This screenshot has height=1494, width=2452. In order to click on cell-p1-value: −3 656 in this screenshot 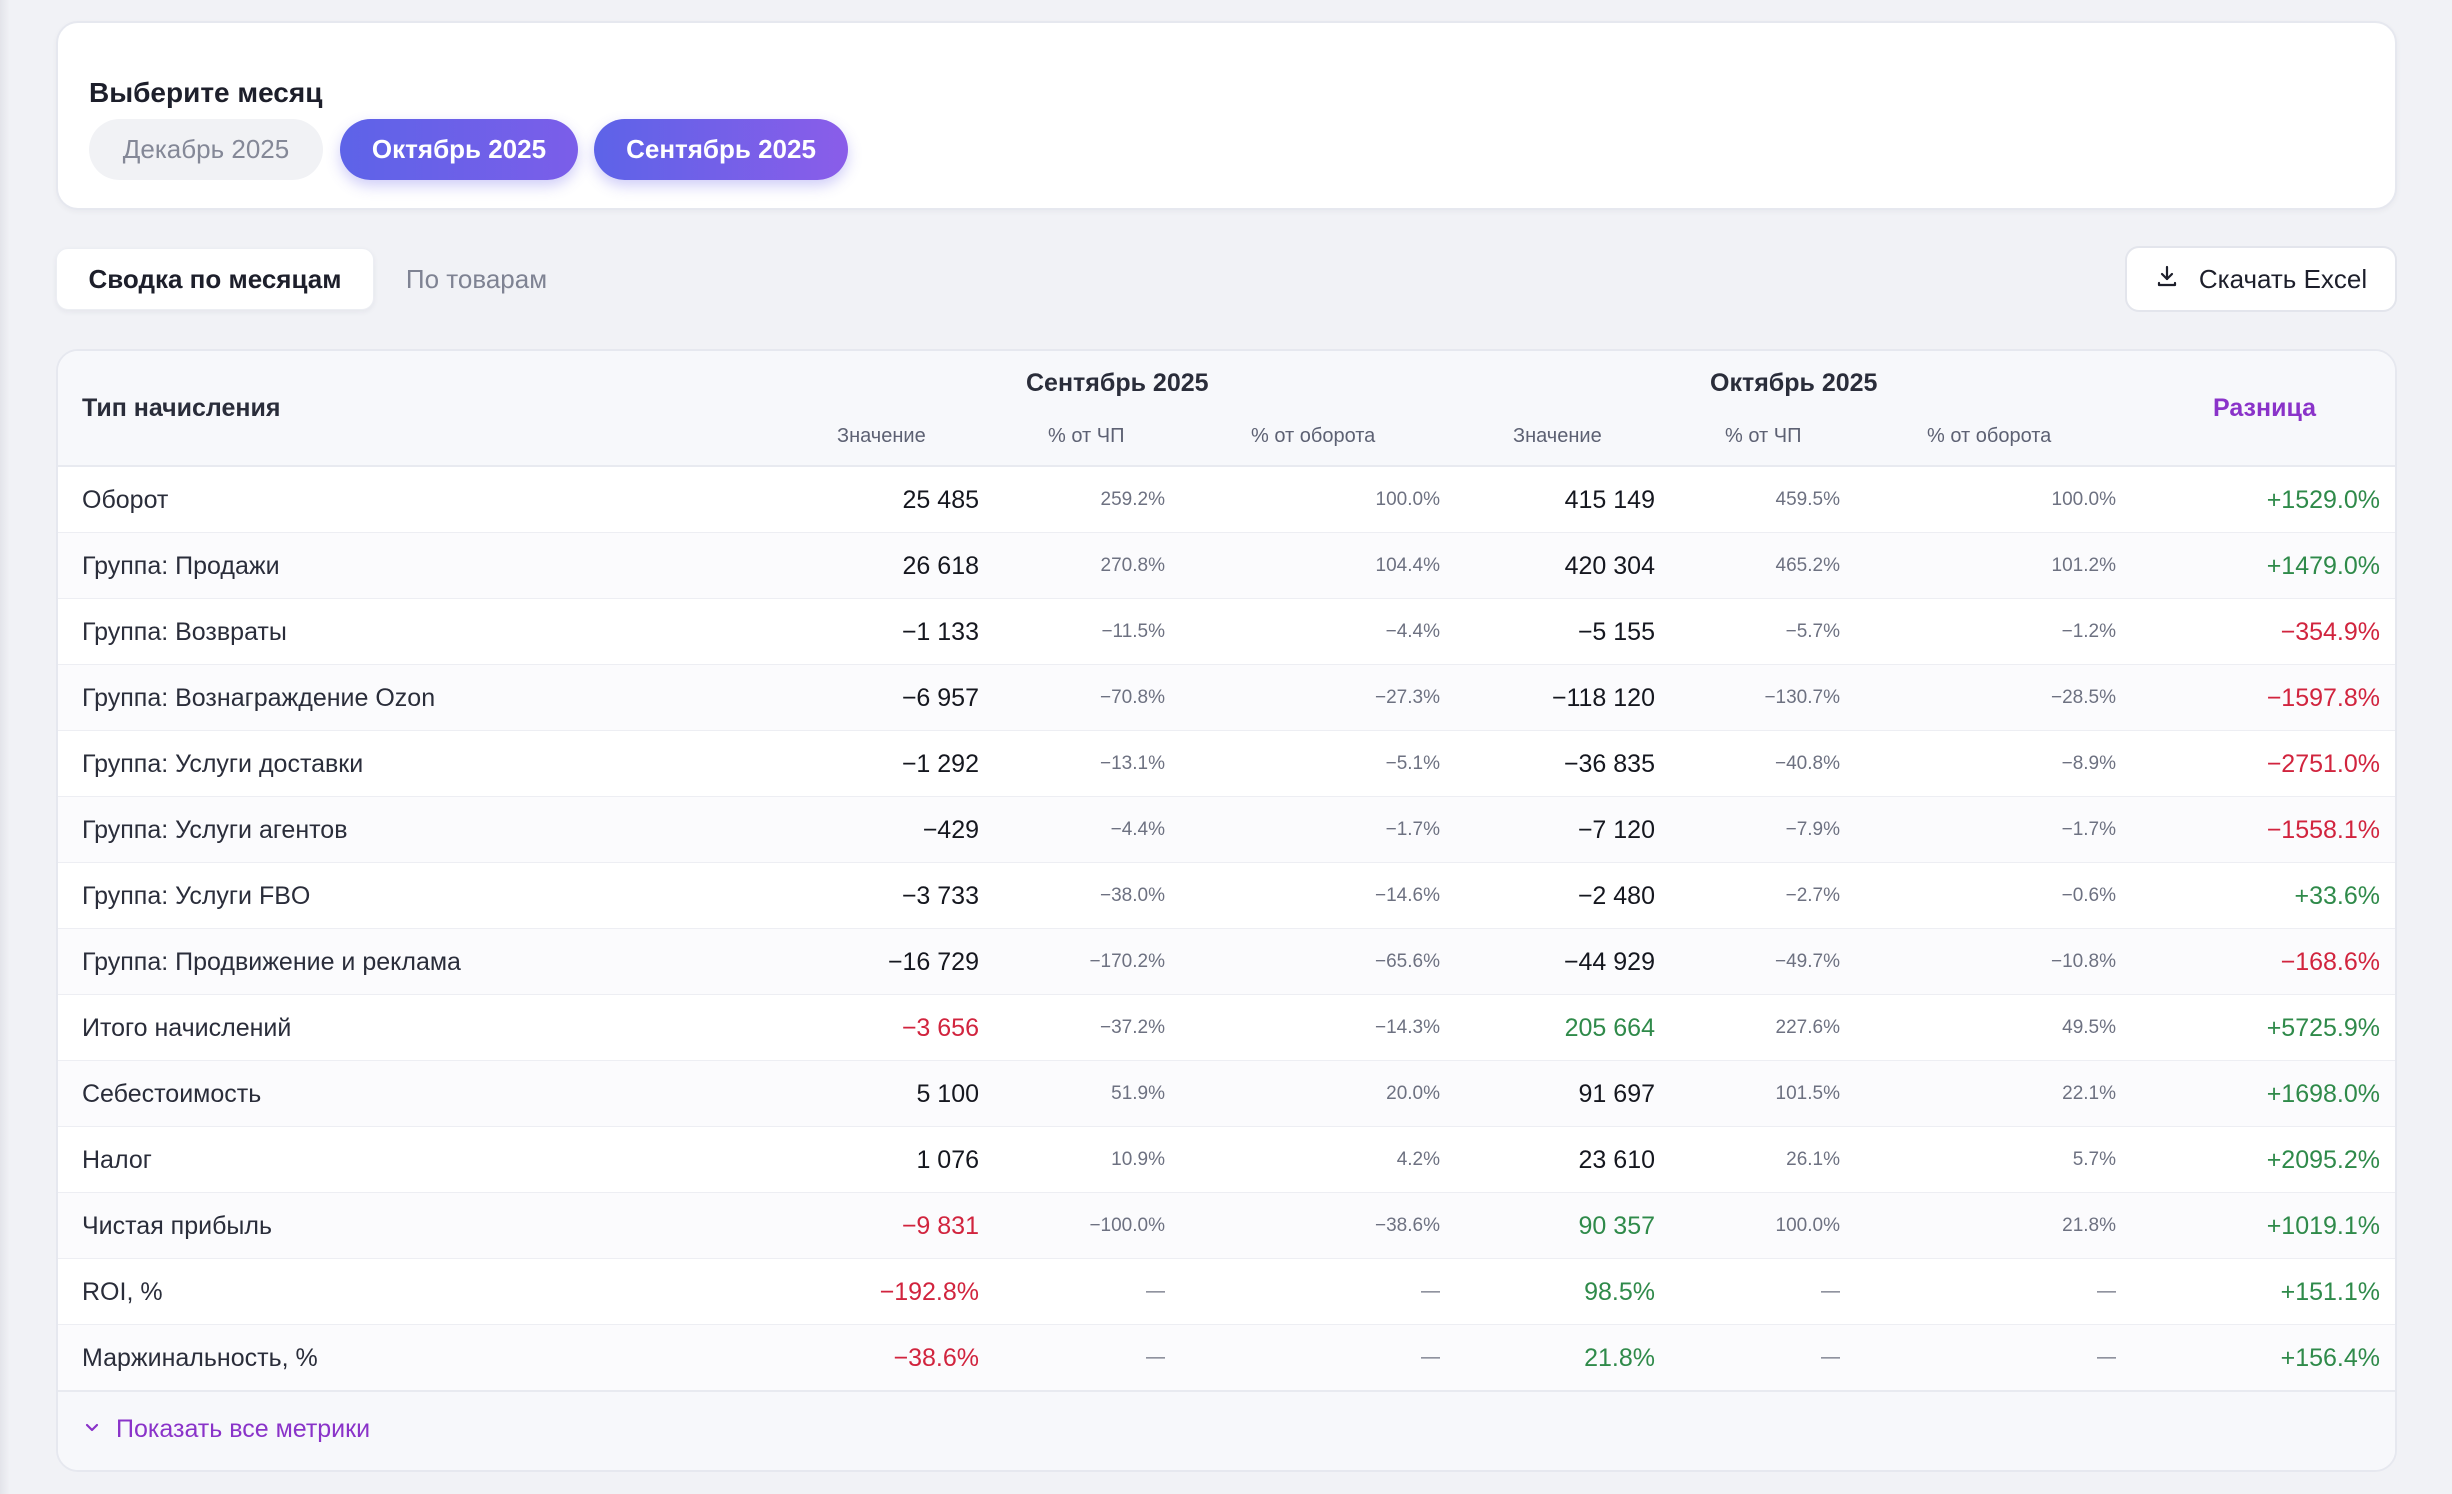, I will do `click(940, 1028)`.